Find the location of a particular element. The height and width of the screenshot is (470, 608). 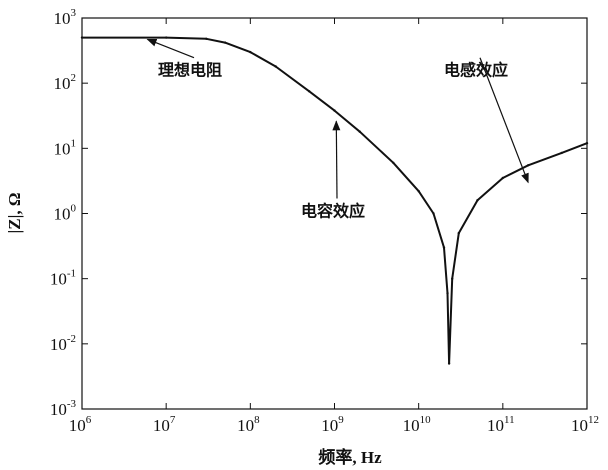

y-axis-label: |Z|, Ω is located at coordinates (14, 213).